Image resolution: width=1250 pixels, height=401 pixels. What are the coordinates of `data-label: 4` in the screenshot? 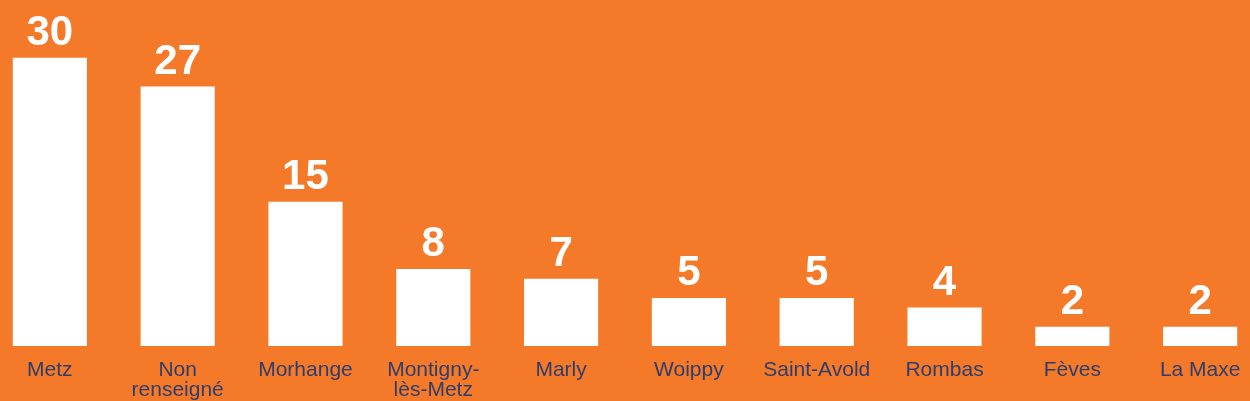 It's located at (944, 280).